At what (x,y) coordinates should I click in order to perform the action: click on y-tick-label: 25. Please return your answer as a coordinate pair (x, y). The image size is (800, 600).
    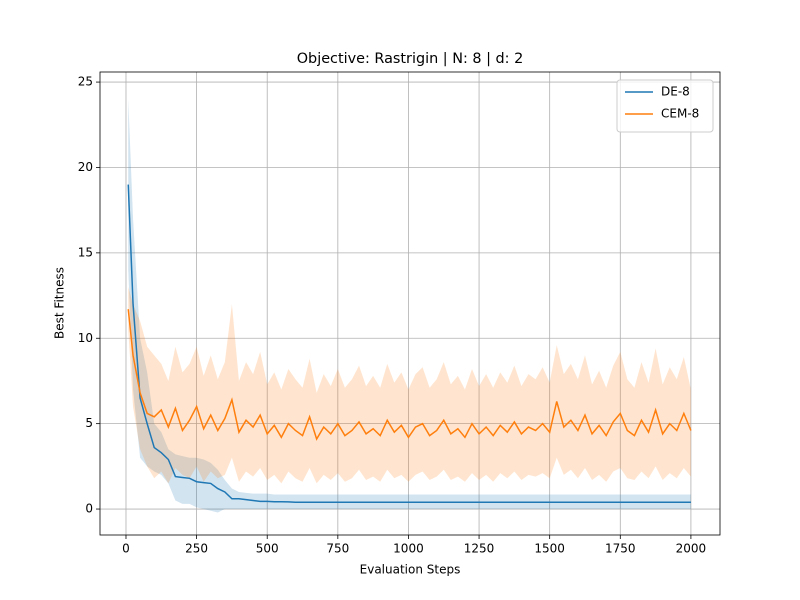
    Looking at the image, I should click on (85, 82).